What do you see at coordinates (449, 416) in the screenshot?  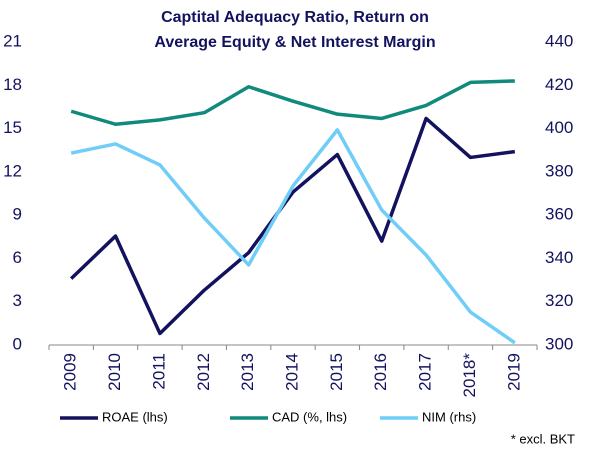 I see `legend-label: NIM (rhs)` at bounding box center [449, 416].